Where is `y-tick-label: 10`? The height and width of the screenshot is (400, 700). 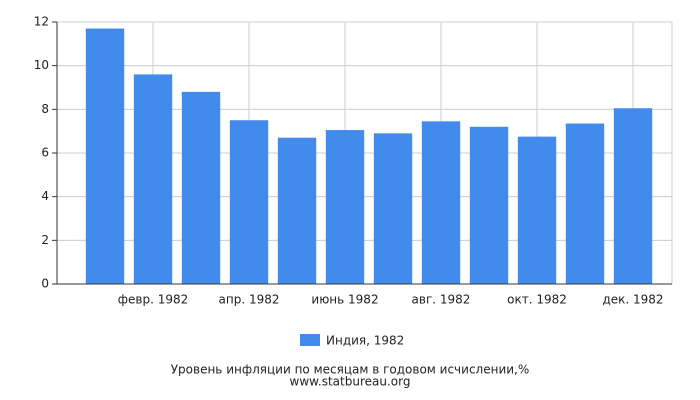 y-tick-label: 10 is located at coordinates (41, 65).